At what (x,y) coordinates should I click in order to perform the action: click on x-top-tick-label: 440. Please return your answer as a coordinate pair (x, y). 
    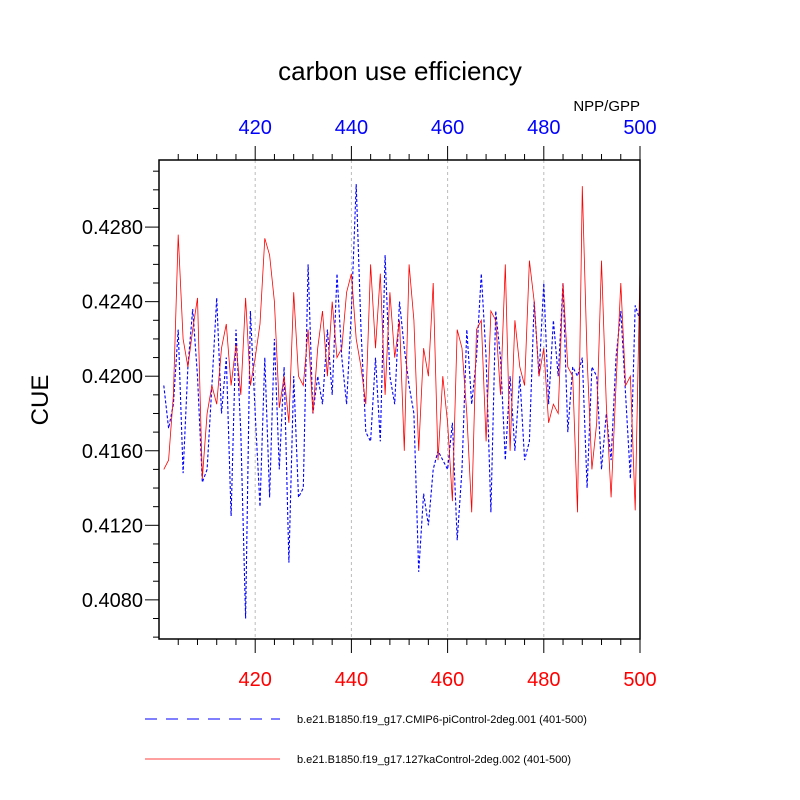
    Looking at the image, I should click on (351, 128).